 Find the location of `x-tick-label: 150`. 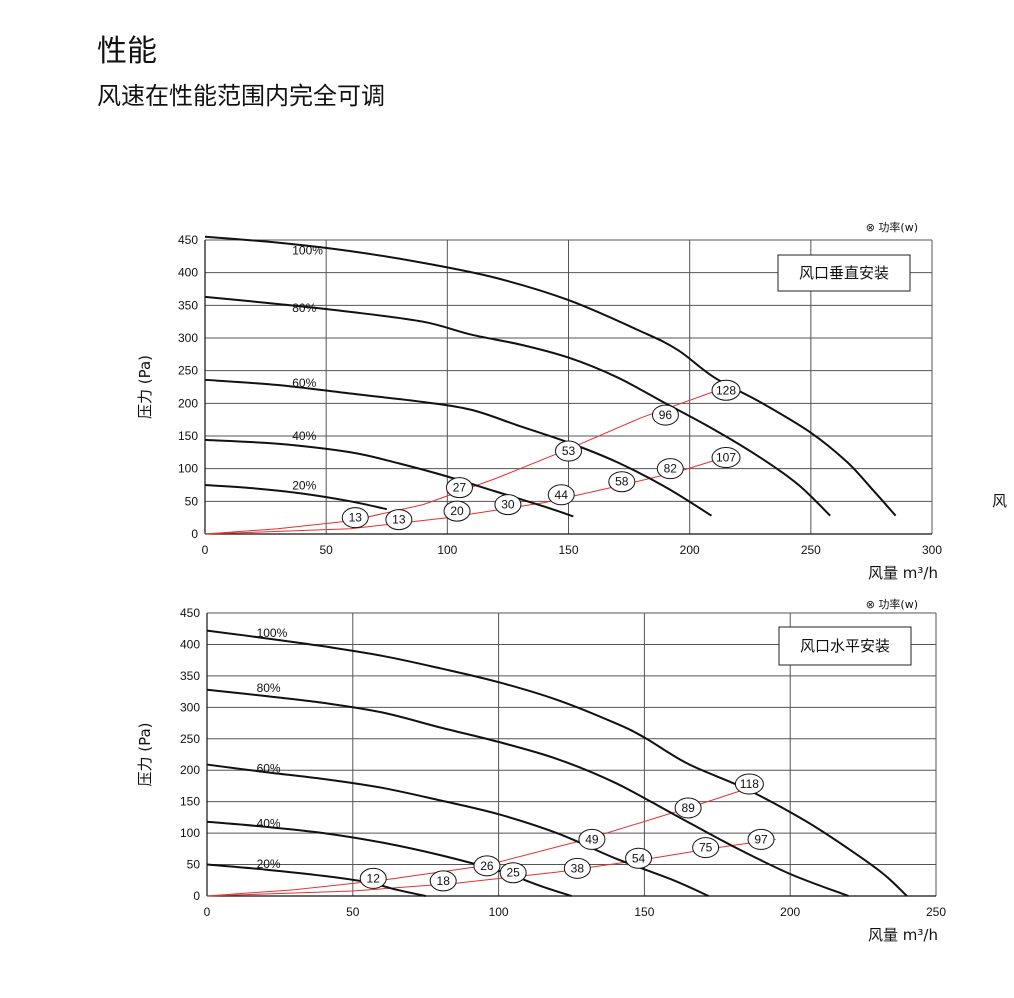

x-tick-label: 150 is located at coordinates (568, 550).